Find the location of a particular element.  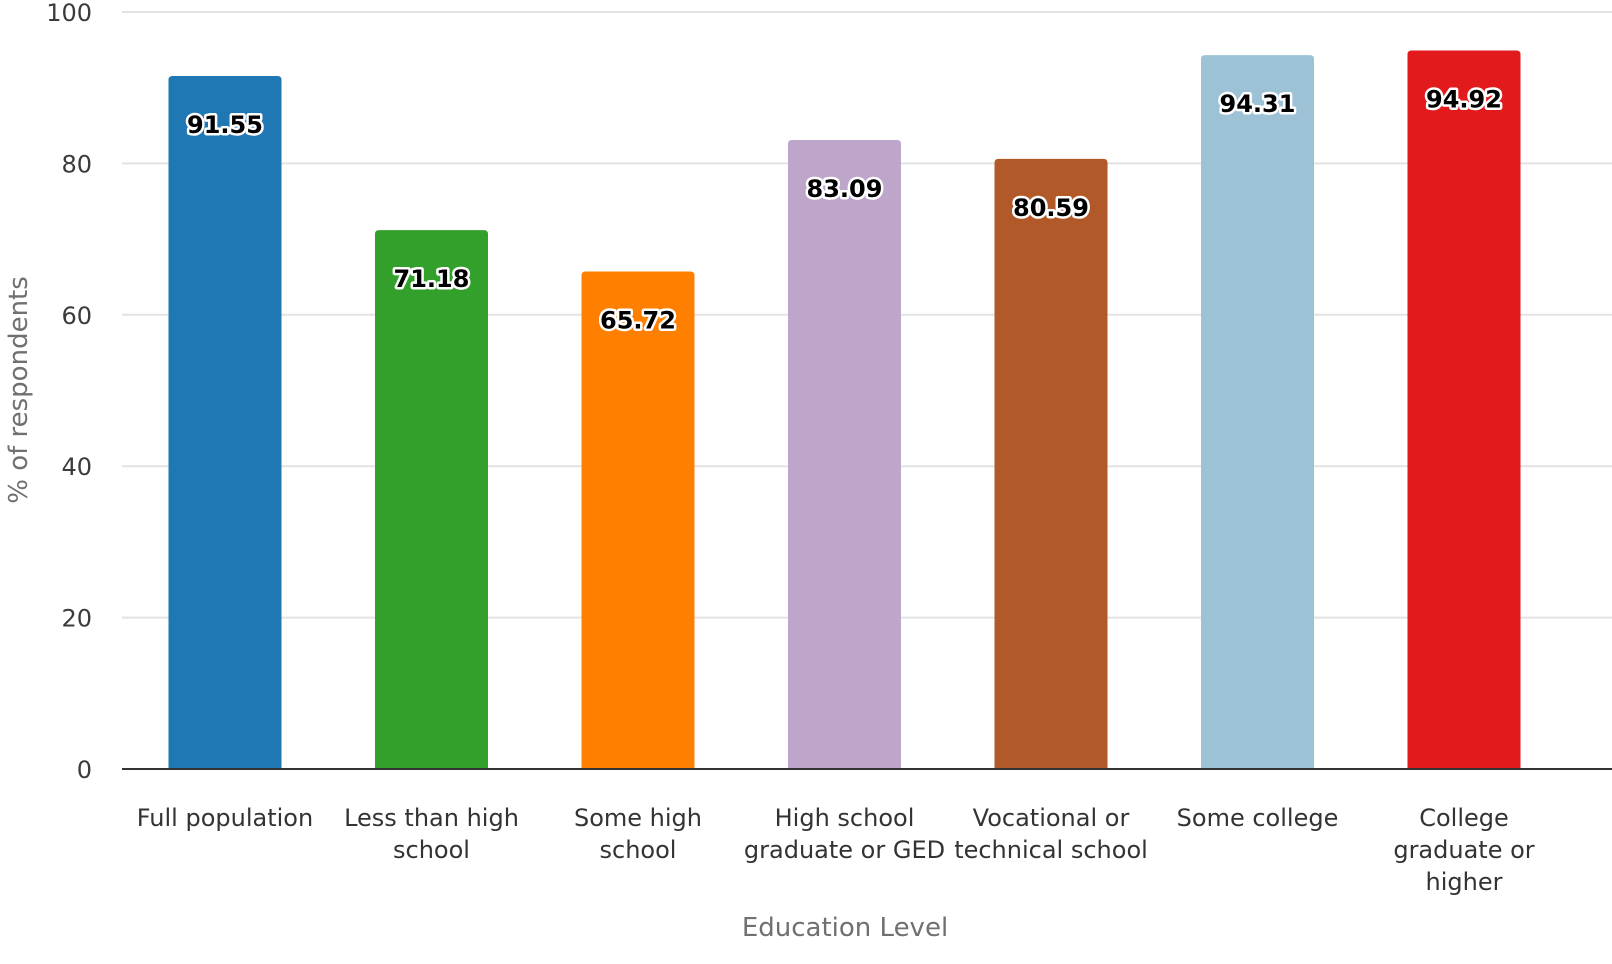

data-label: 91.55 is located at coordinates (225, 125).